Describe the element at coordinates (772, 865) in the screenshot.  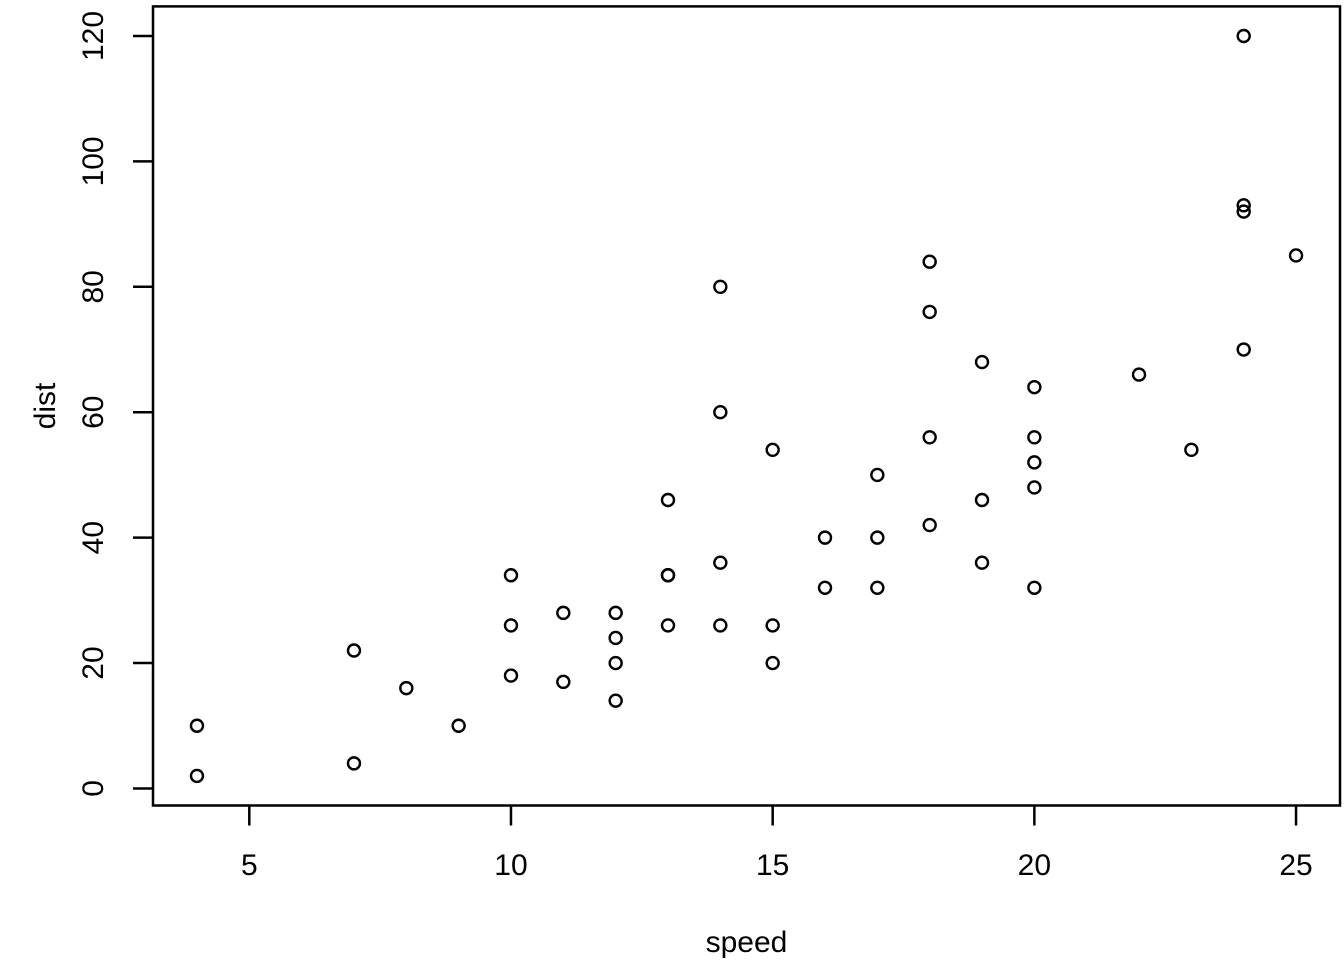
I see `x-tick-label: 15` at that location.